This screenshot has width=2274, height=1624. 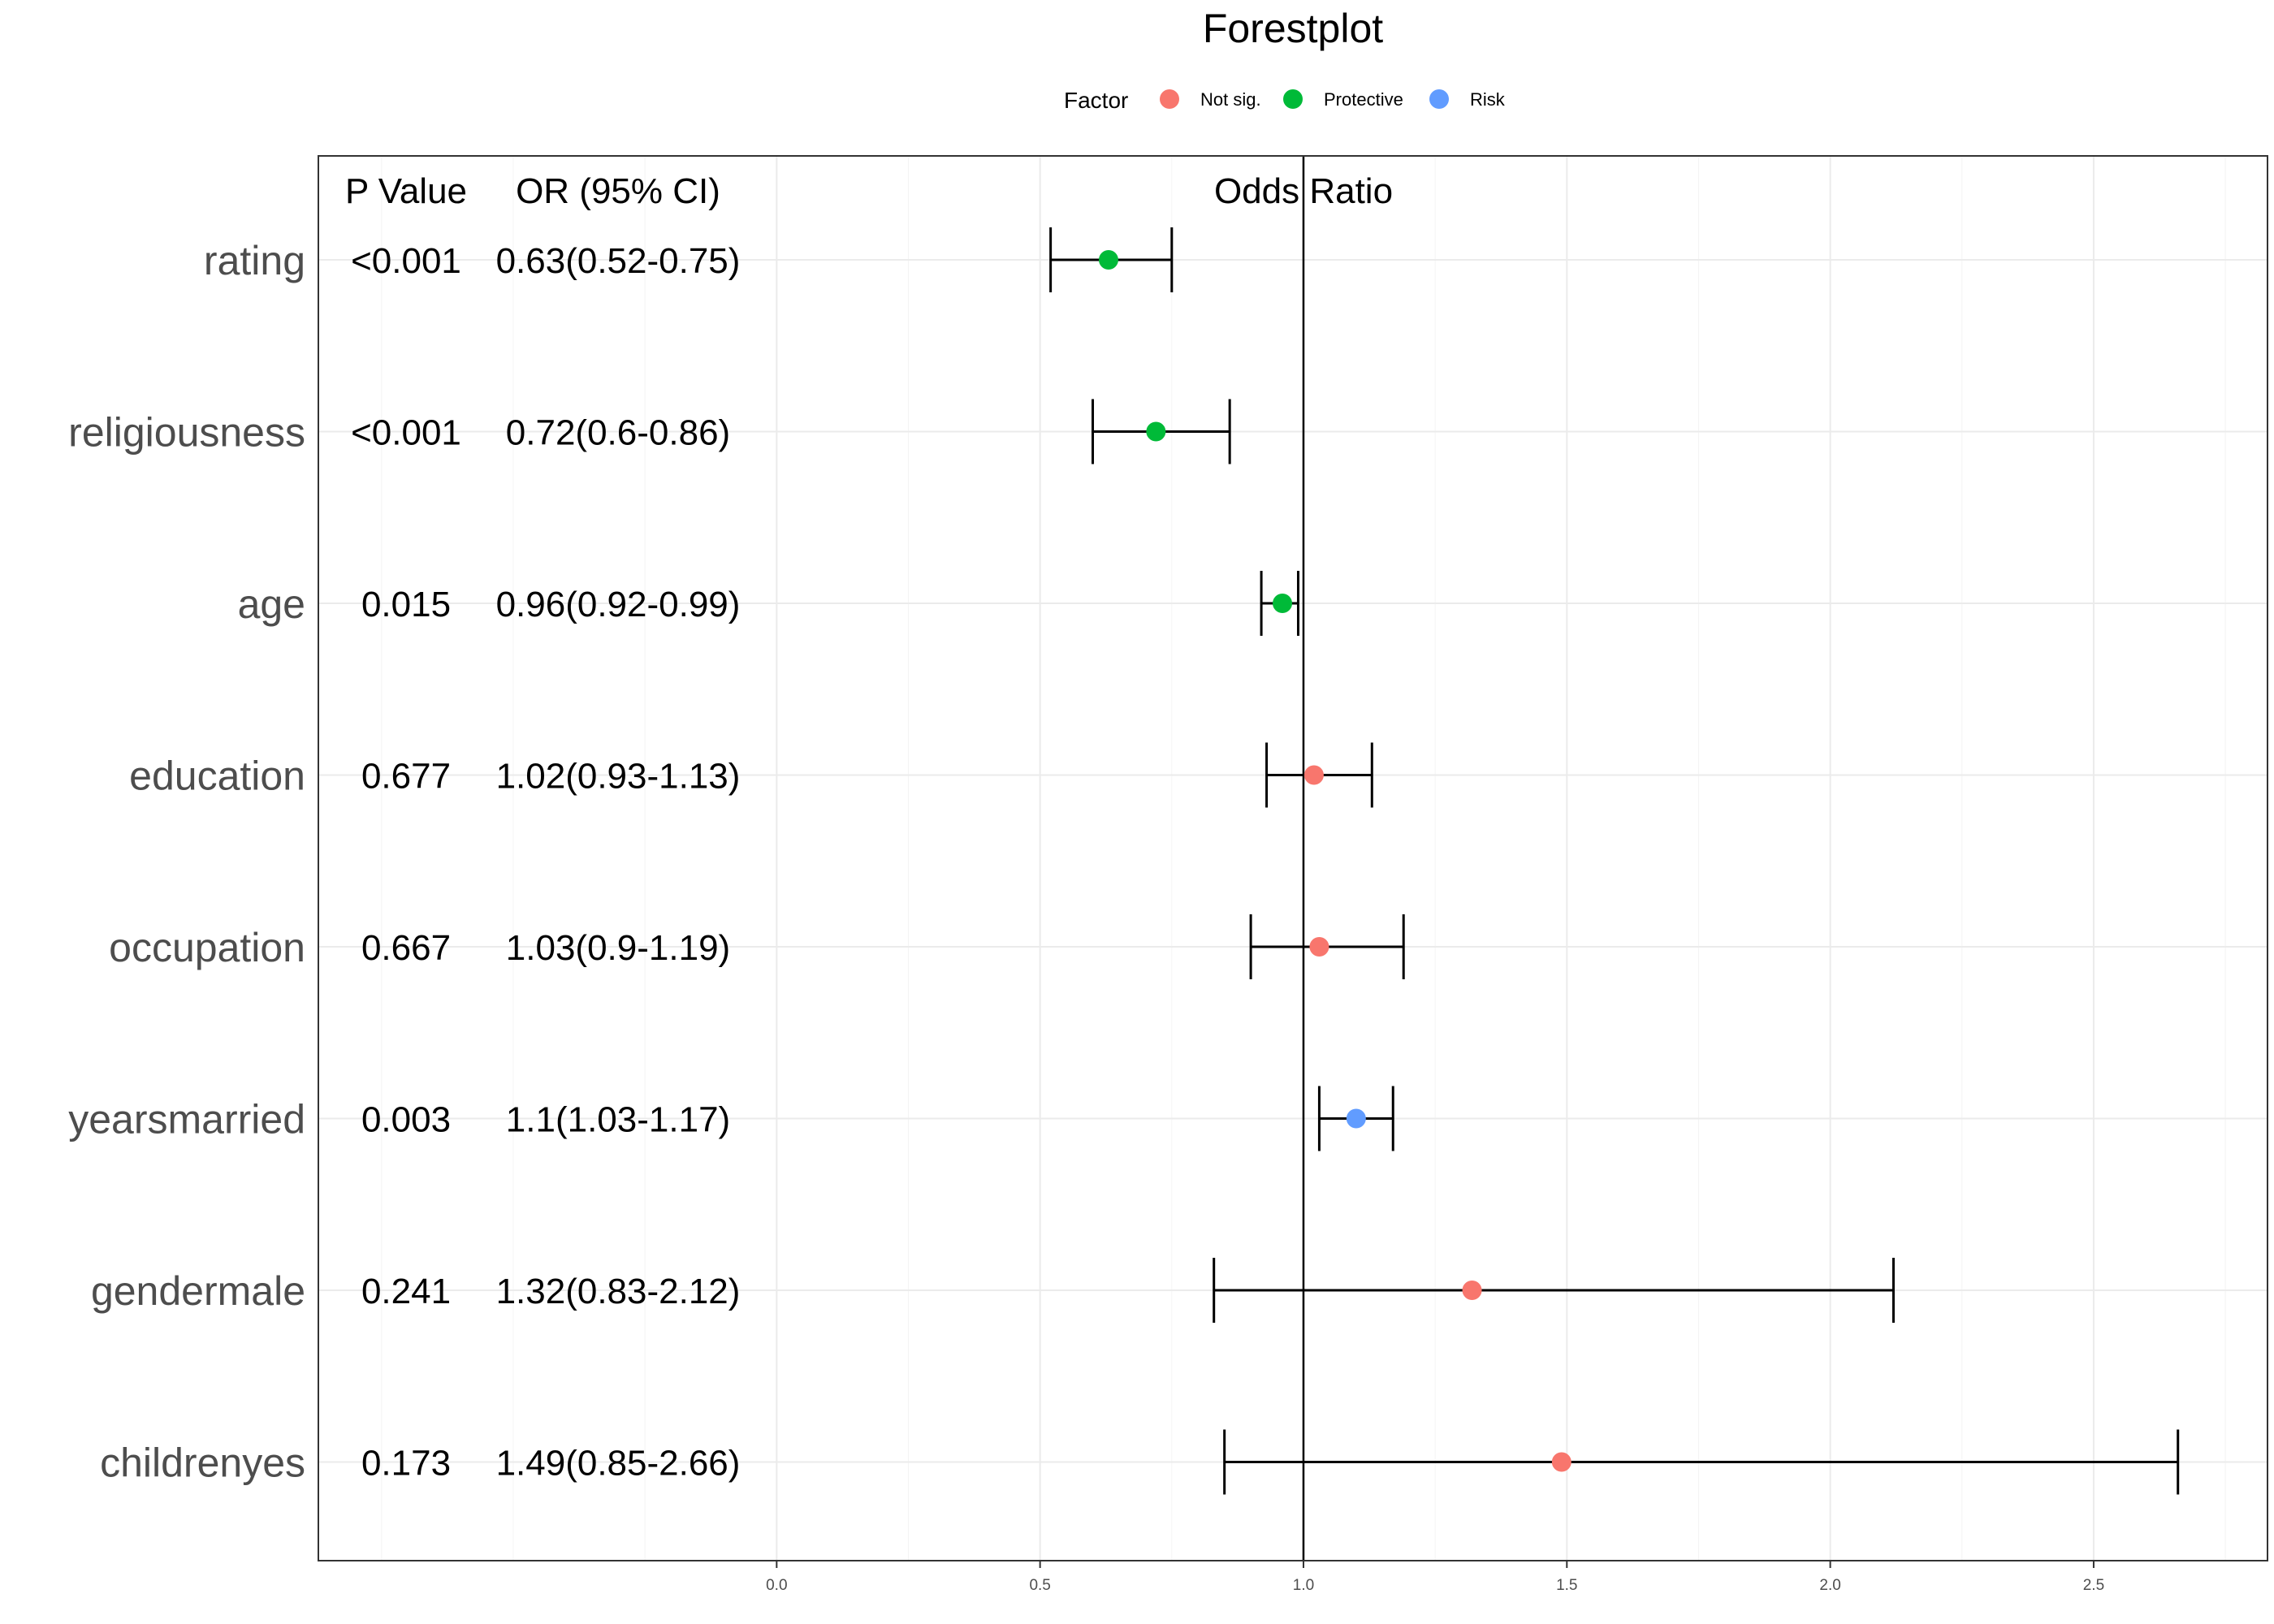 What do you see at coordinates (271, 604) in the screenshot?
I see `row-label-age: age` at bounding box center [271, 604].